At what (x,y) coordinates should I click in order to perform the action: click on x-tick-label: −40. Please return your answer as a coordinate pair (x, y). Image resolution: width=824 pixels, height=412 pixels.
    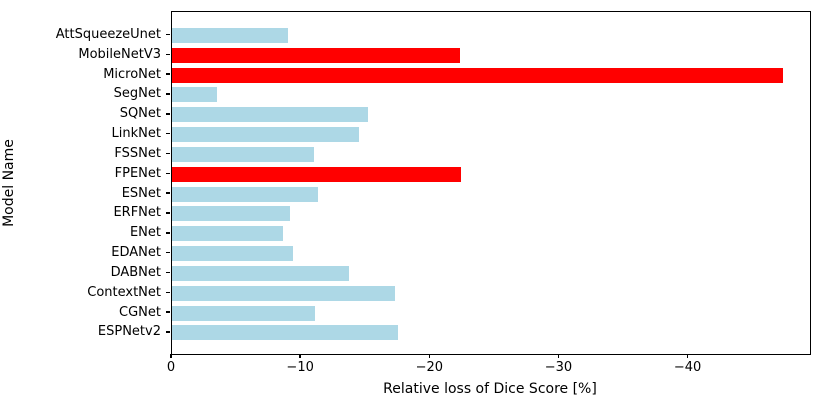
    Looking at the image, I should click on (687, 367).